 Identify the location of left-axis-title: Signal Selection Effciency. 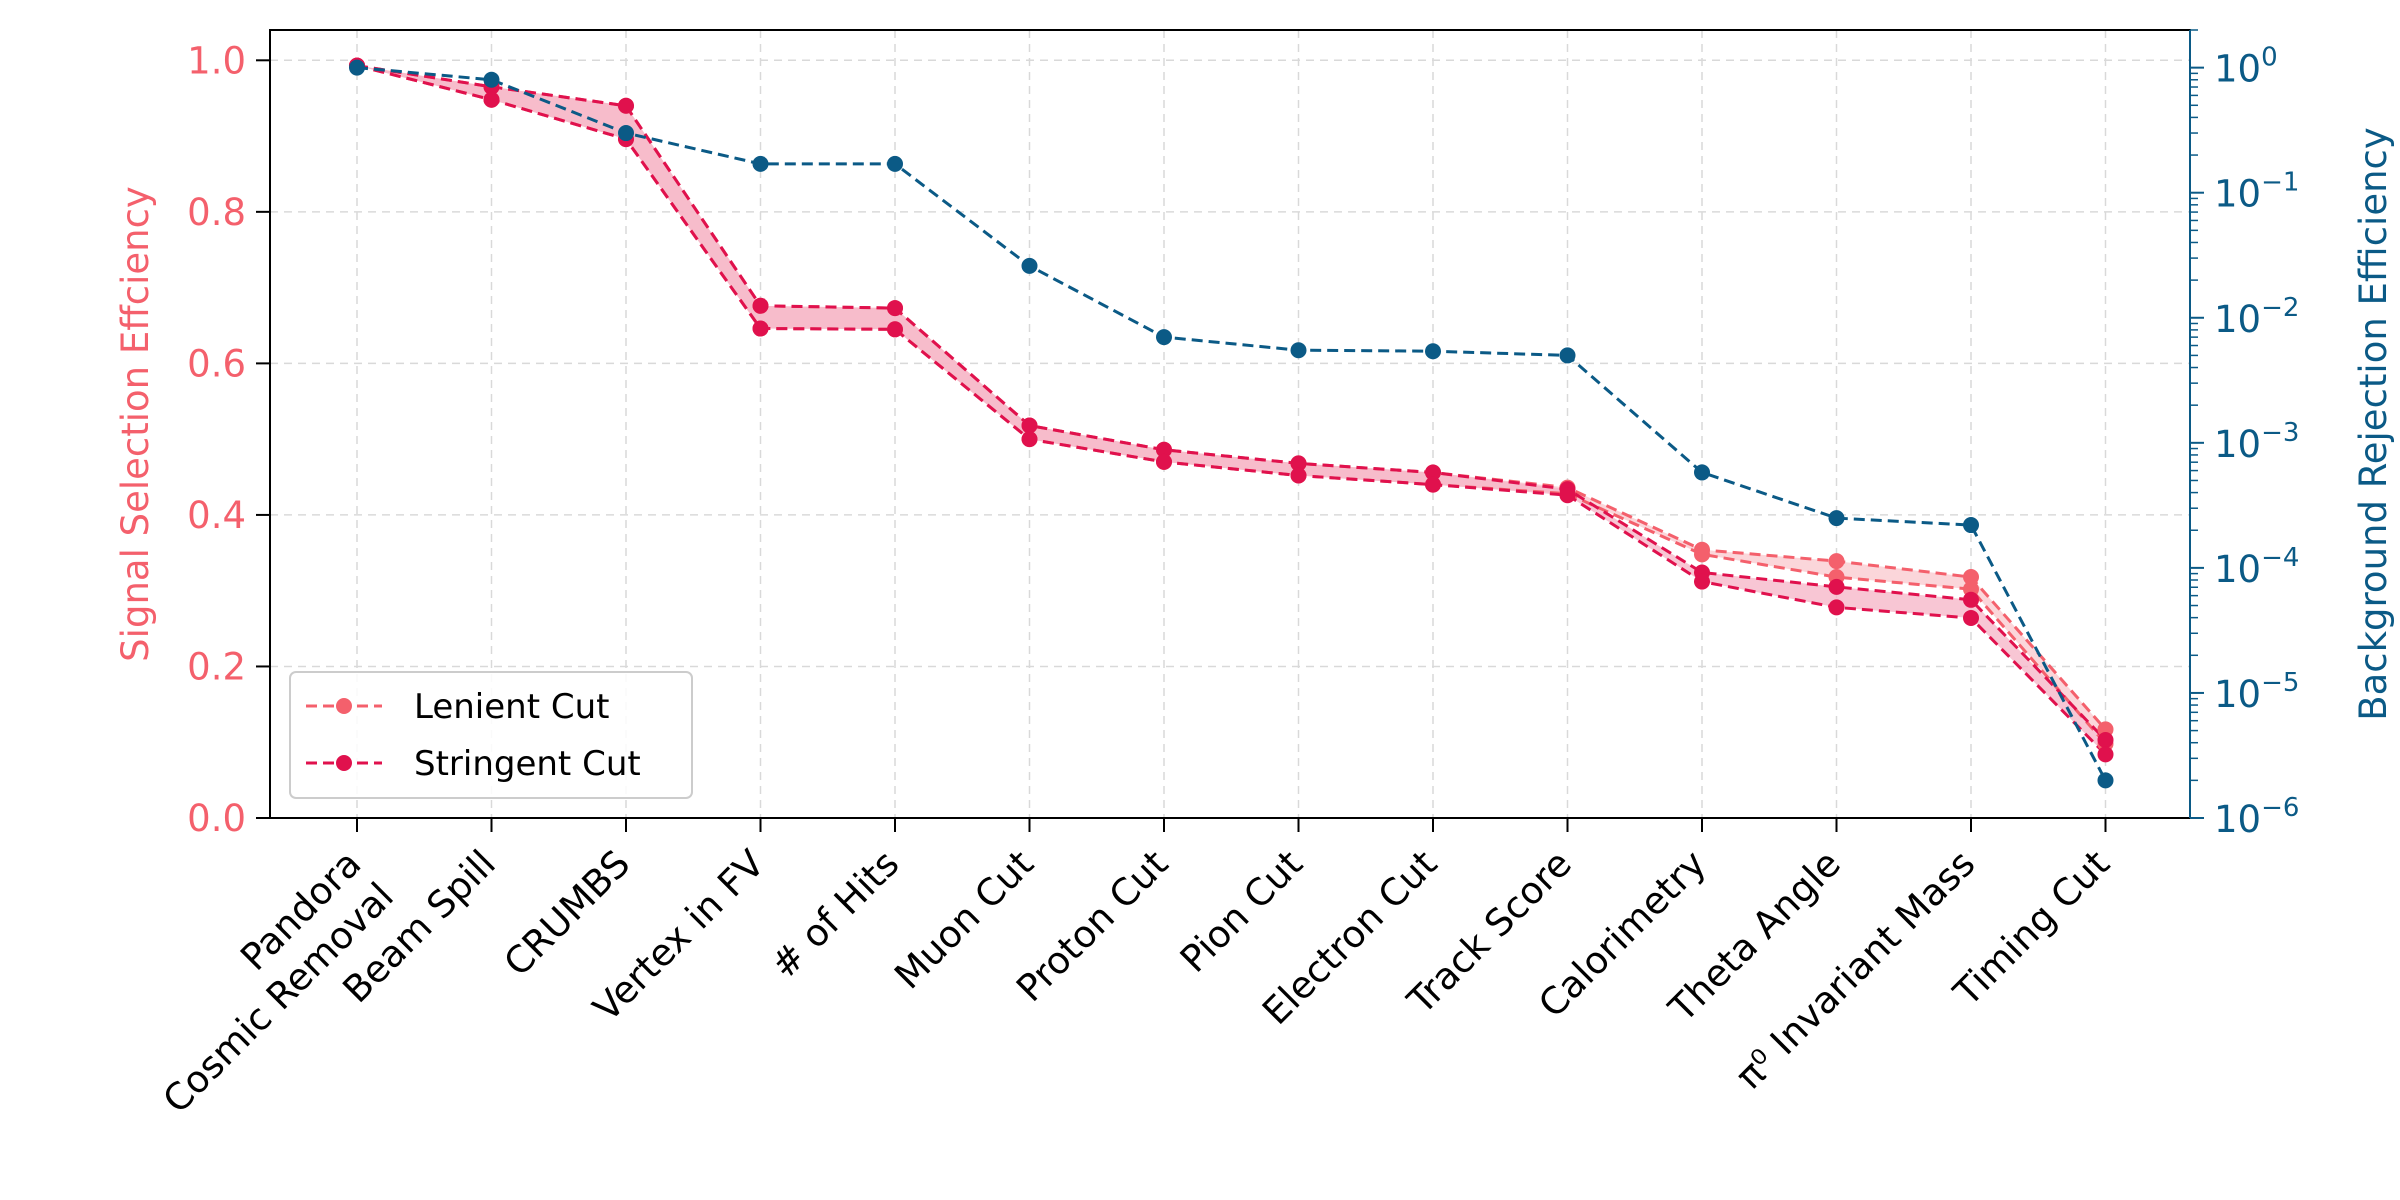
(135, 424).